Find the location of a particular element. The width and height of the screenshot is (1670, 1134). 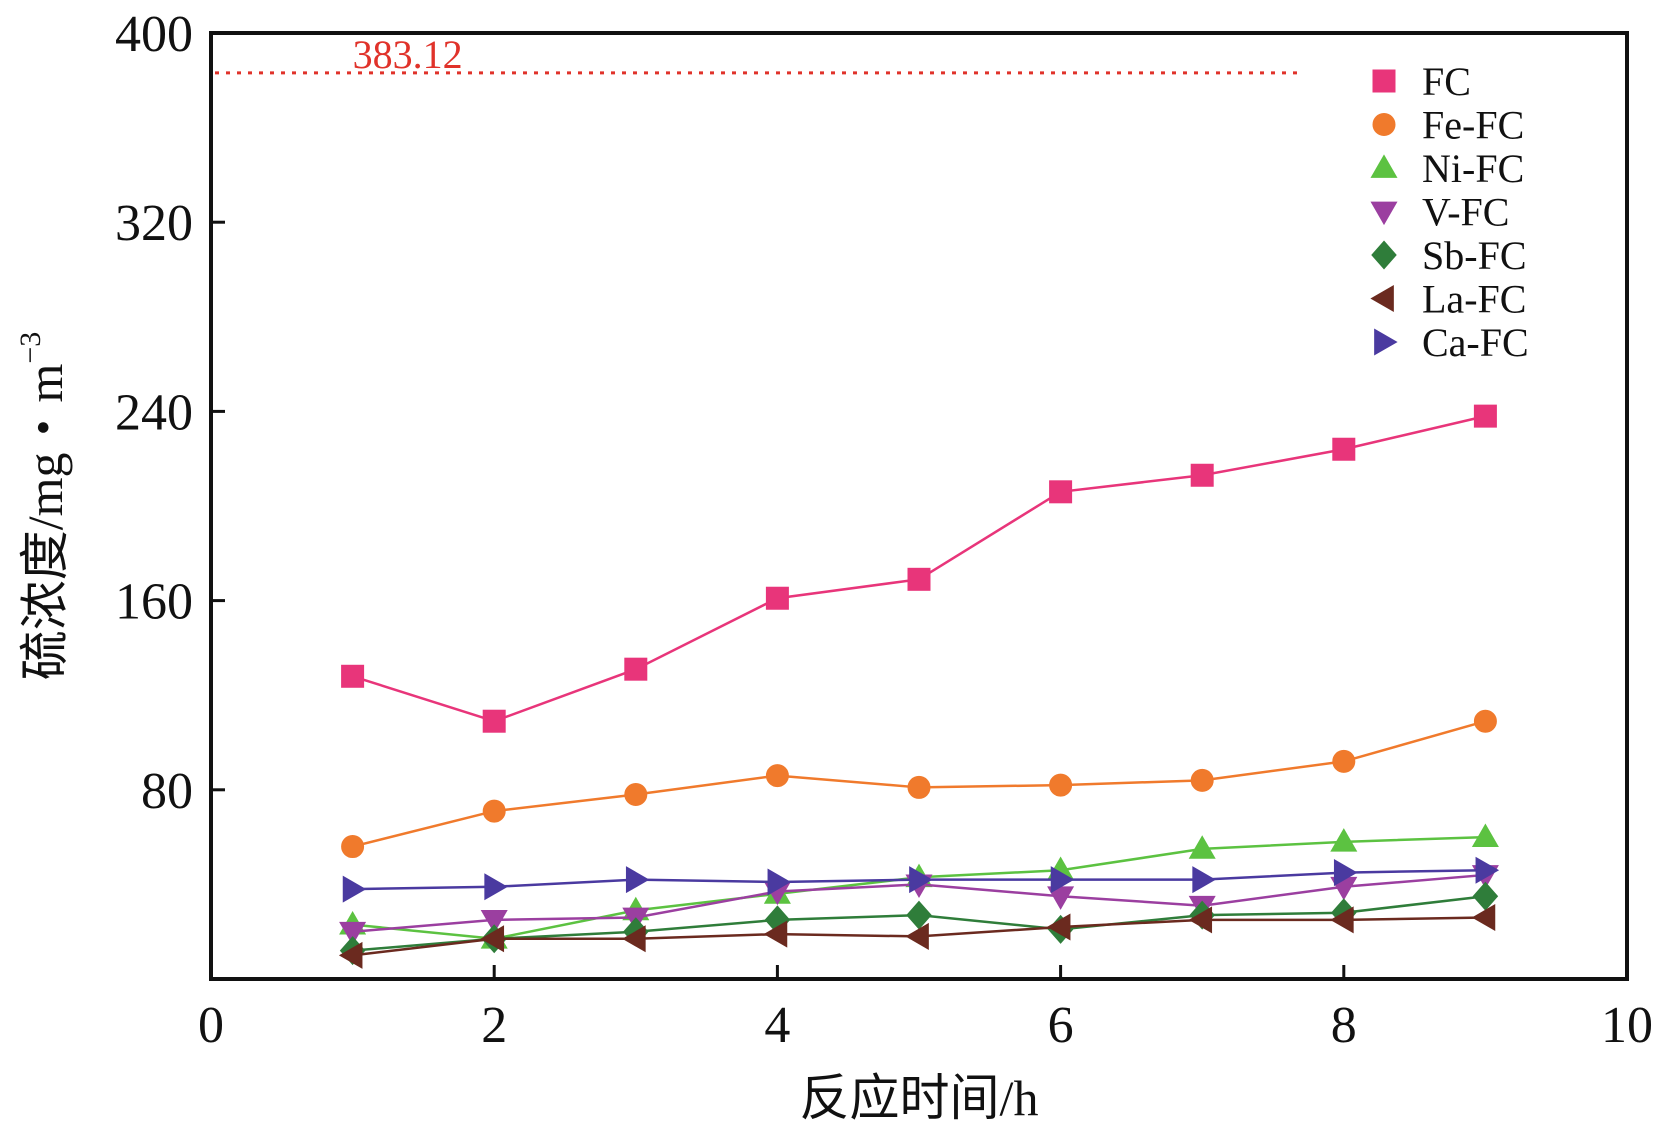

legend-item: La-FC is located at coordinates (1448, 299).